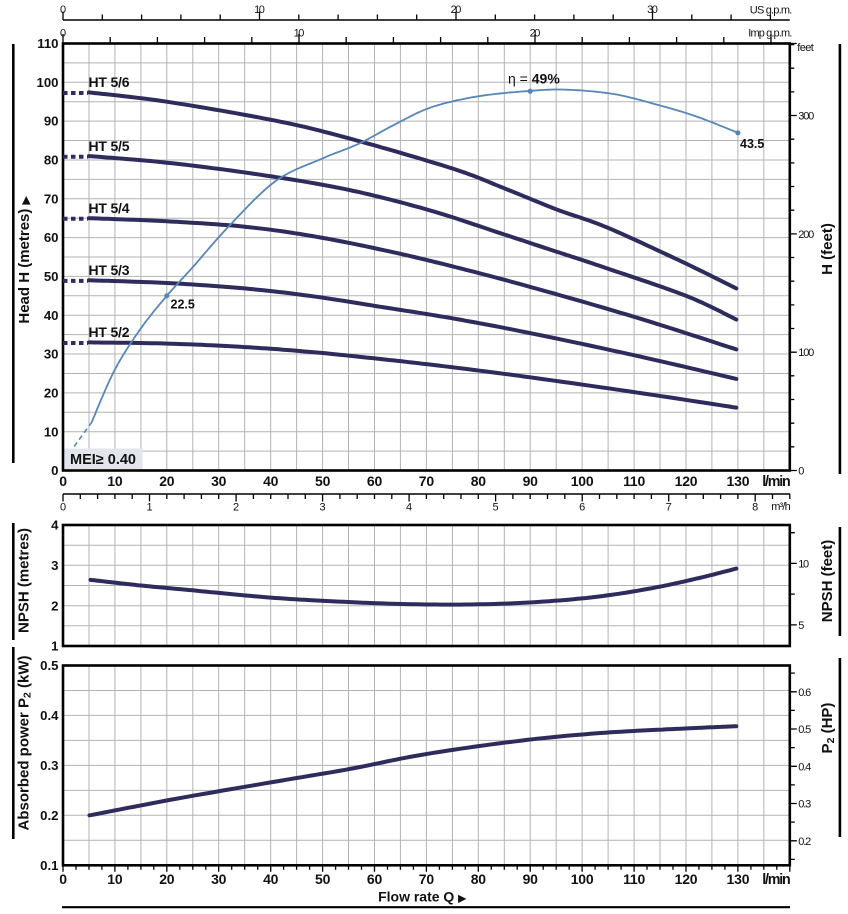 This screenshot has width=848, height=914. I want to click on svg-text: 22.5, so click(183, 305).